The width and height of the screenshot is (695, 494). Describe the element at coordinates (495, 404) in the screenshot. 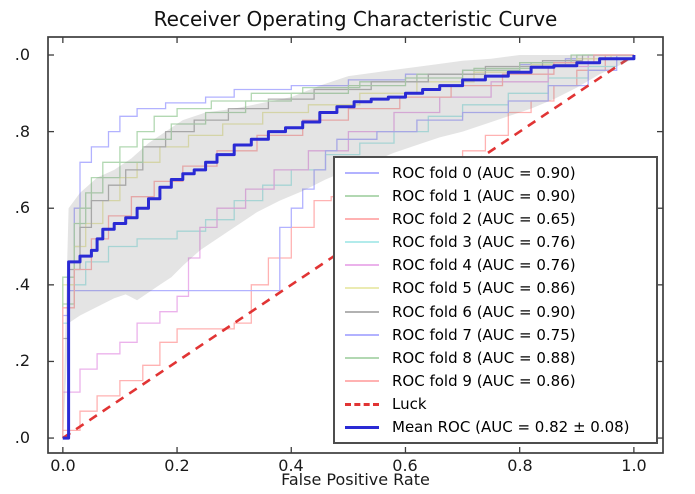

I see `legend-entry: Luck` at that location.